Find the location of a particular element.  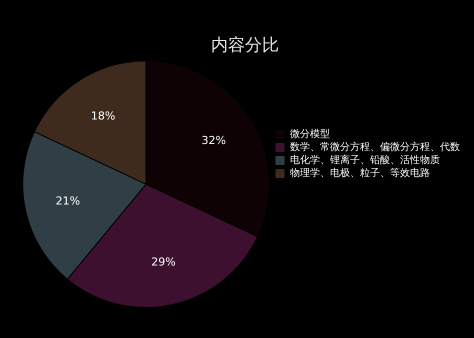

legend-label: 电化学、锂离子、铅酸、活性物质 is located at coordinates (365, 160).